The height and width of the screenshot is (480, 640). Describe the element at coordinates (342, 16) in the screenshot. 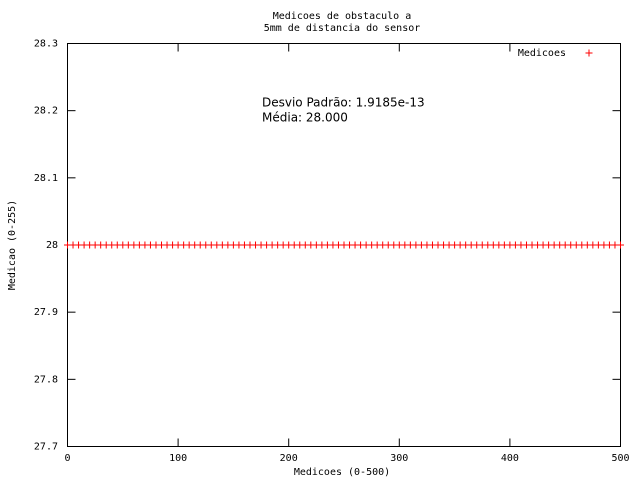

I see `chart-title: Medicoes de obstaculo a` at that location.